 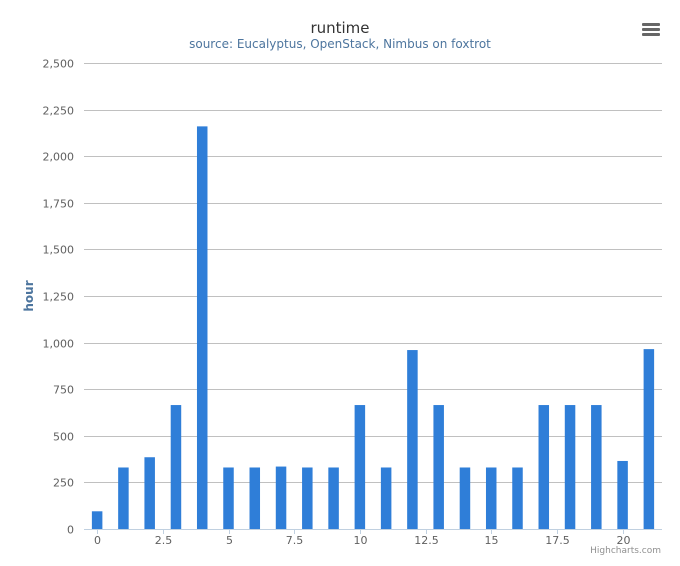 What do you see at coordinates (557, 540) in the screenshot?
I see `x-tick-label: 17.5` at bounding box center [557, 540].